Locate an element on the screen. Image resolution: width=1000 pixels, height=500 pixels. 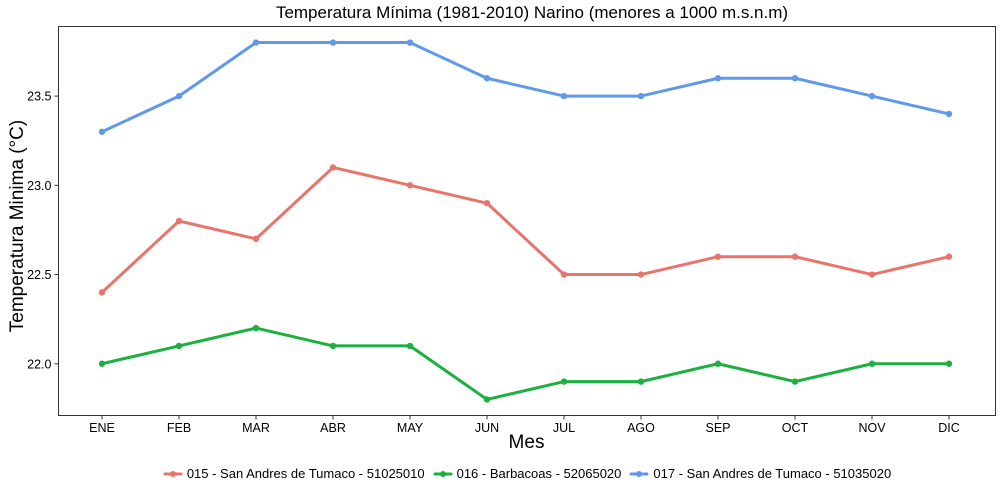
x-axis-title: Mes is located at coordinates (526, 442).